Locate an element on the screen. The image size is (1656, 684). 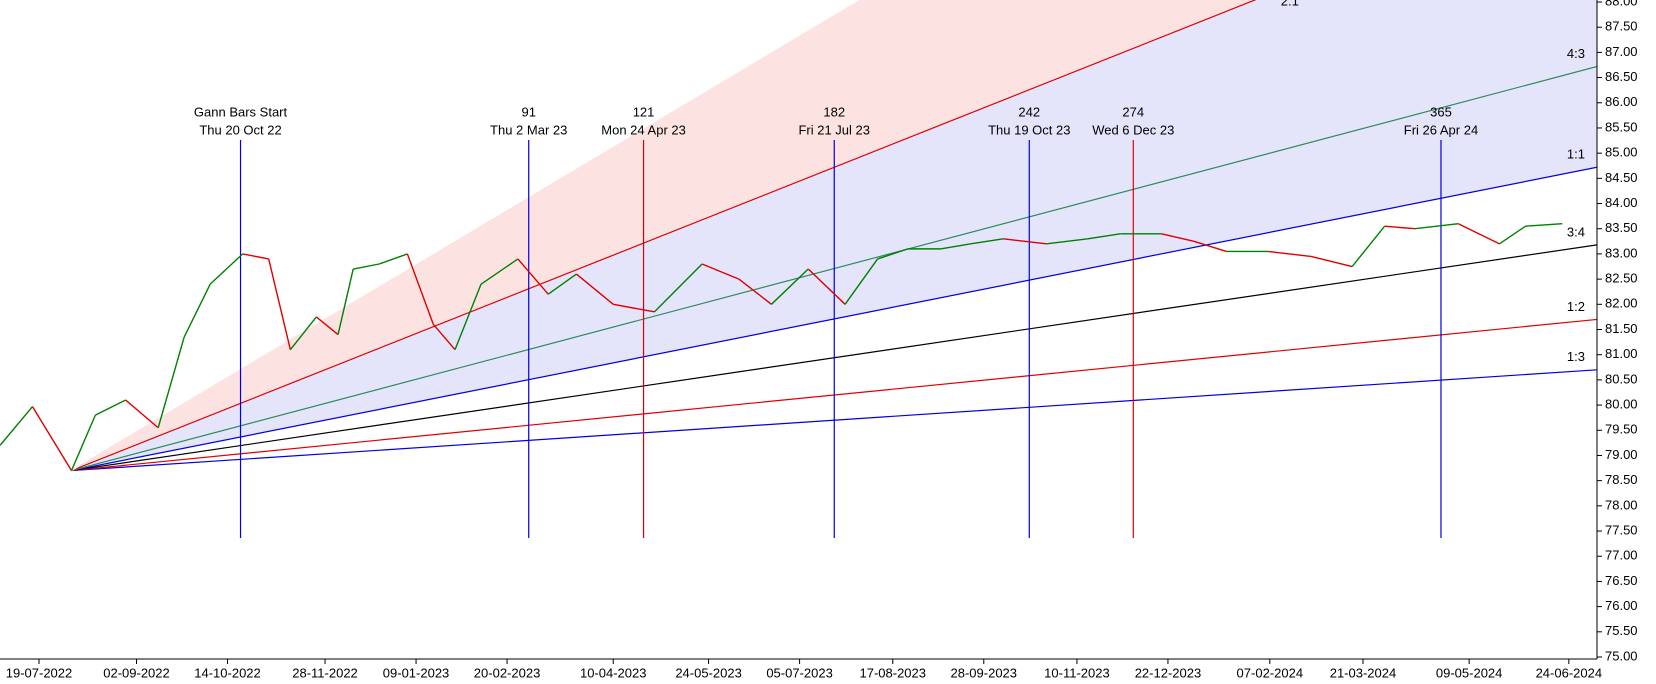
y-tick-label: 86.00 is located at coordinates (1621, 101).